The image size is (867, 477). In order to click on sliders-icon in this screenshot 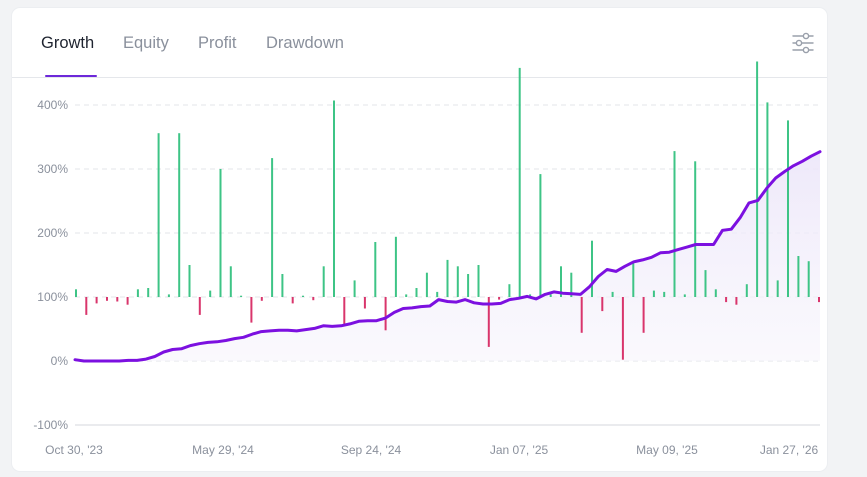, I will do `click(803, 43)`.